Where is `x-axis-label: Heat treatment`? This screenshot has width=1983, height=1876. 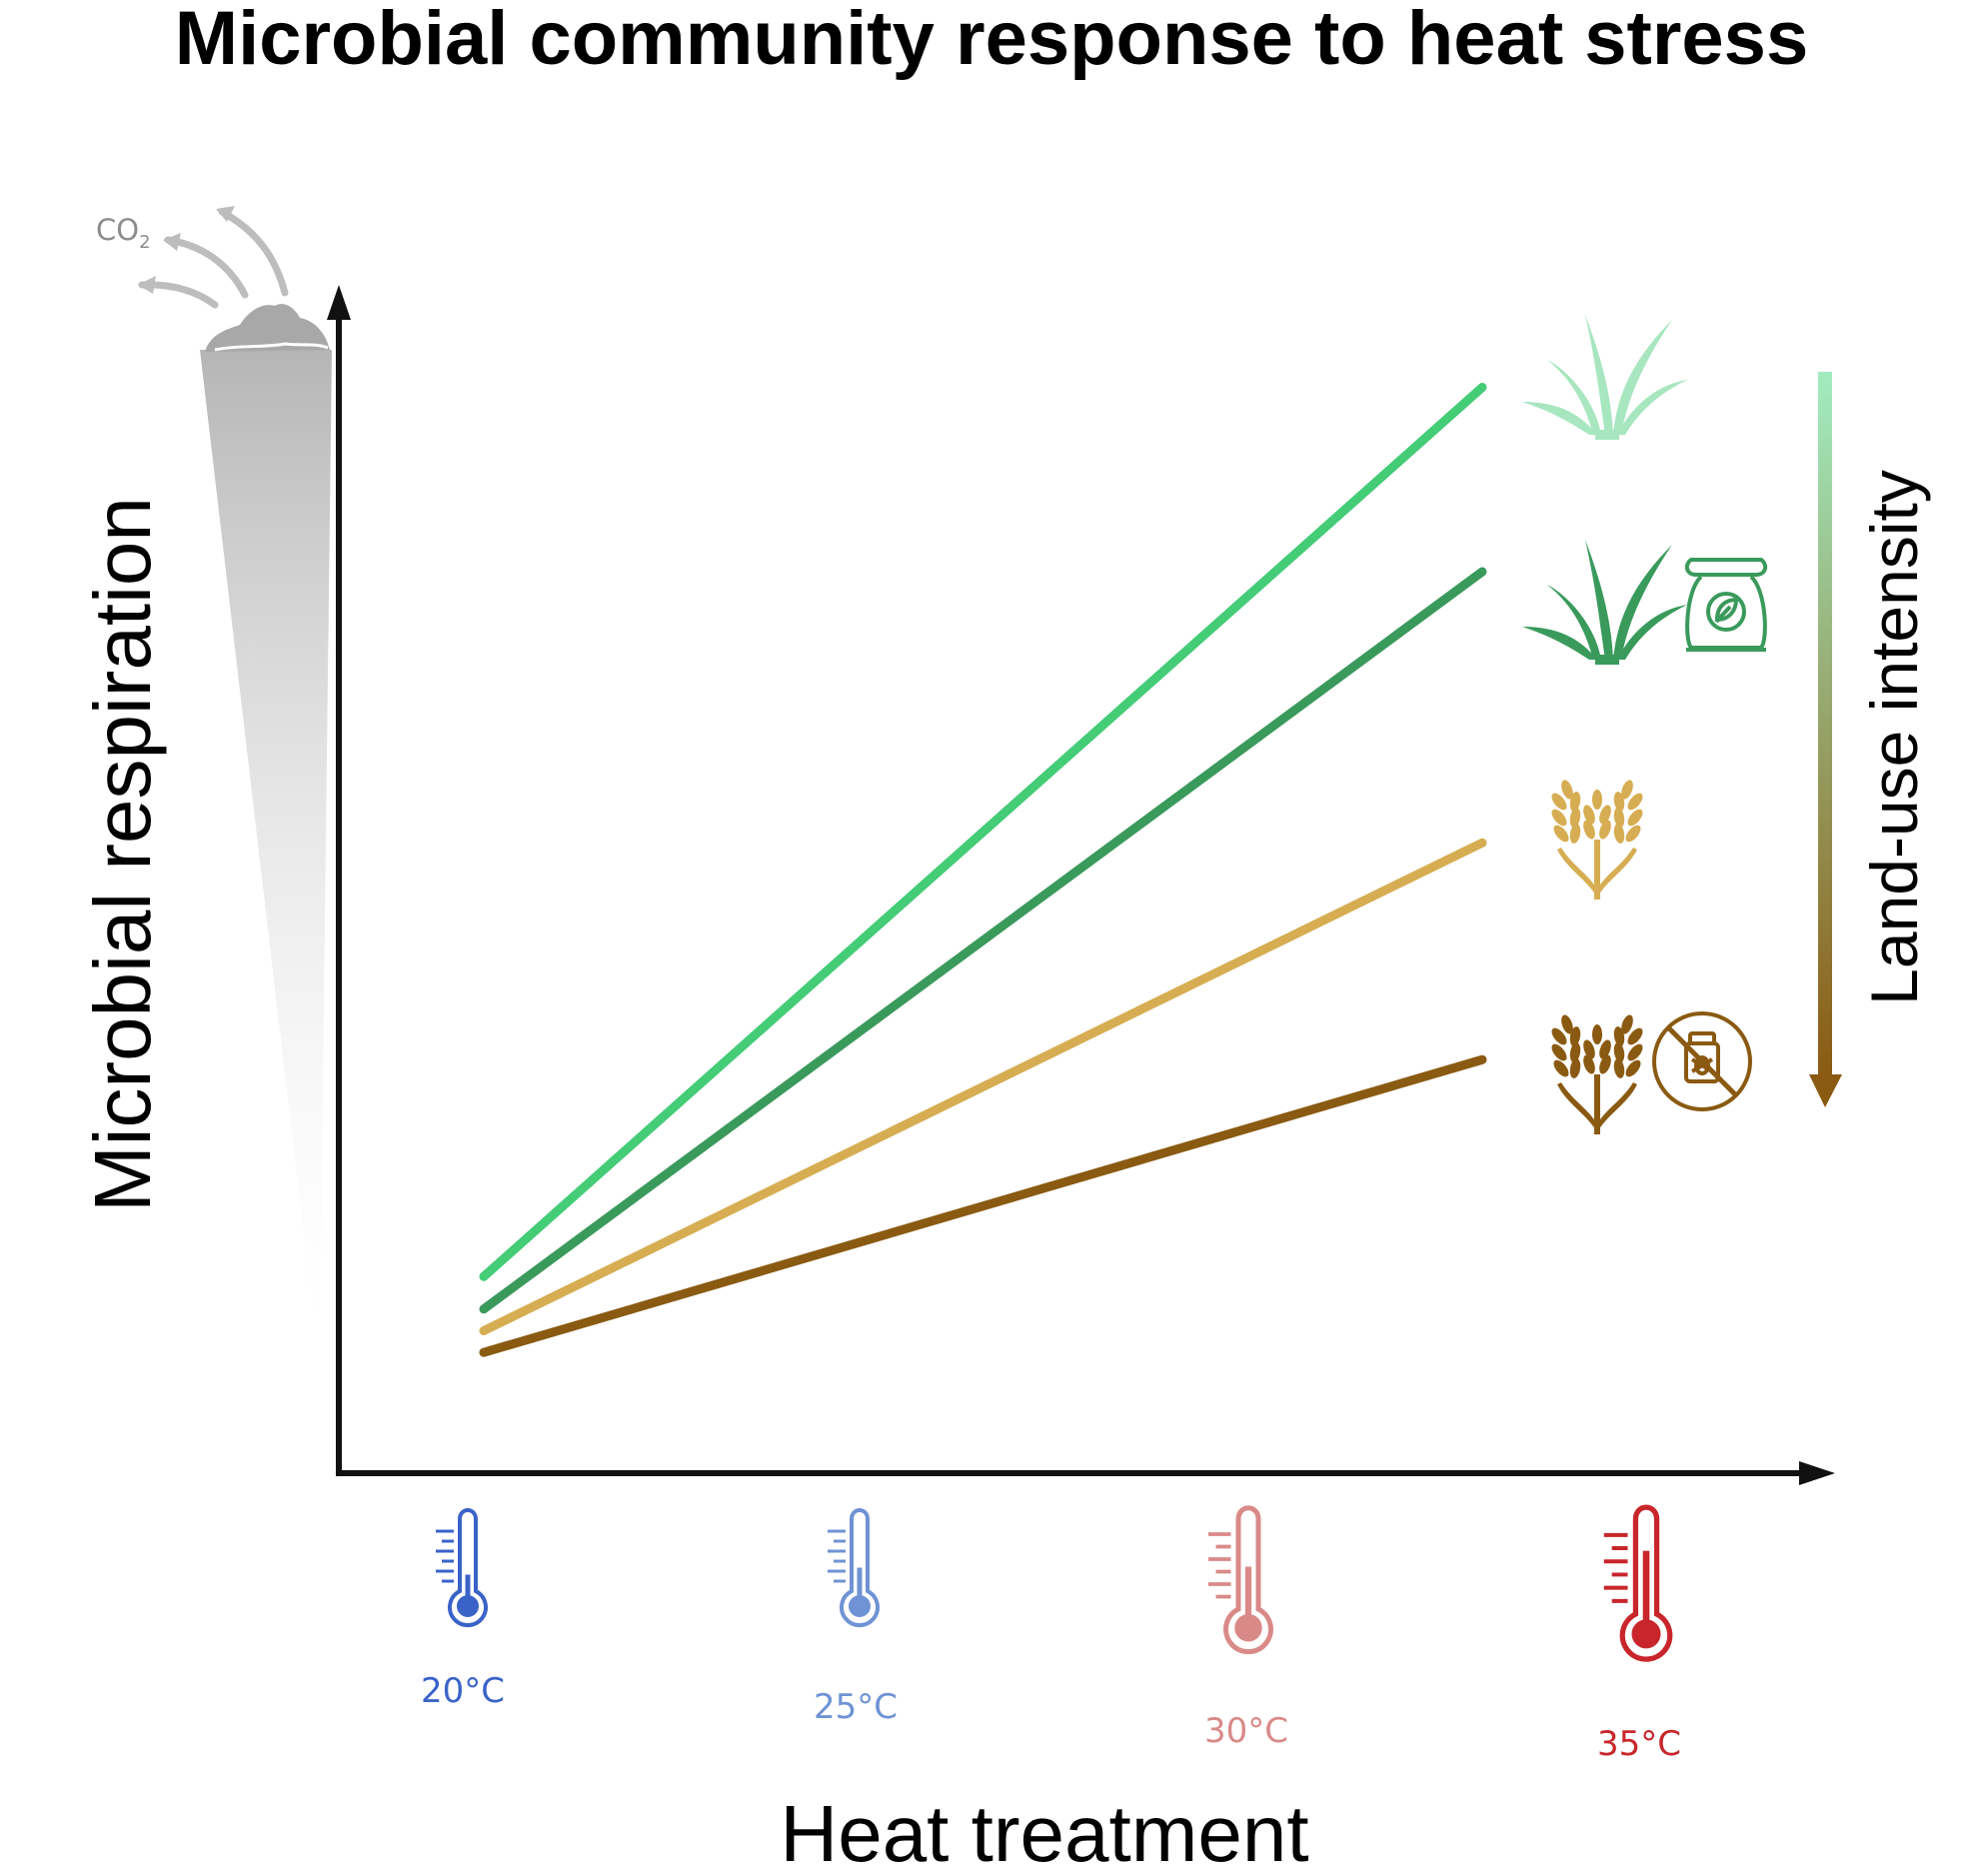
x-axis-label: Heat treatment is located at coordinates (1044, 1832).